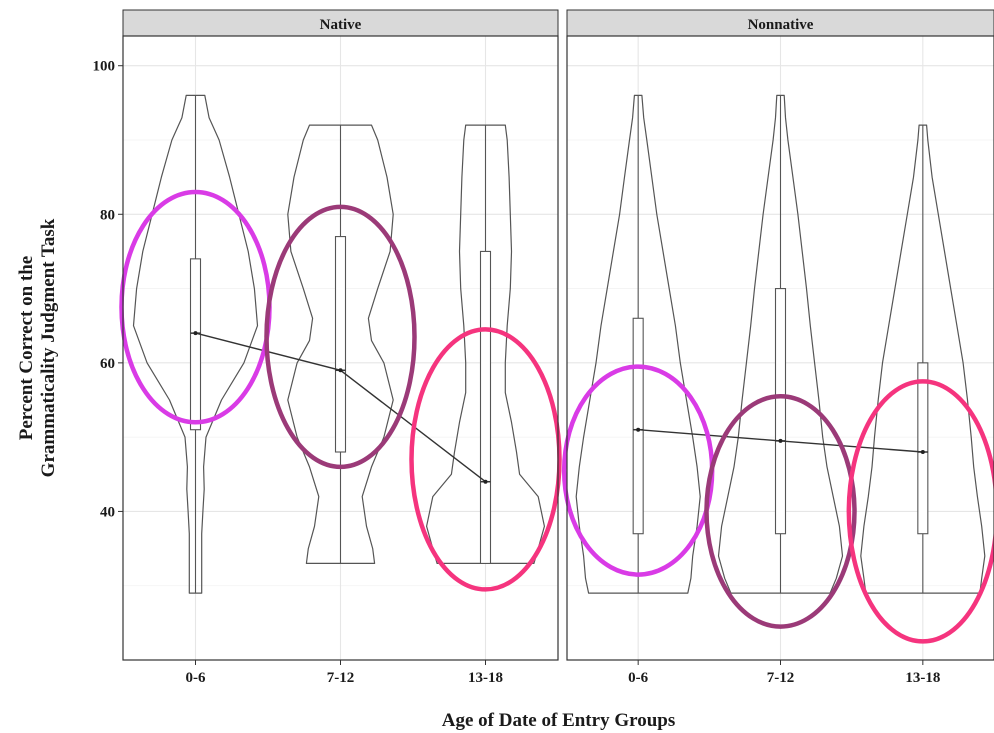 This screenshot has height=733, width=994. I want to click on strip-label: Native, so click(341, 25).